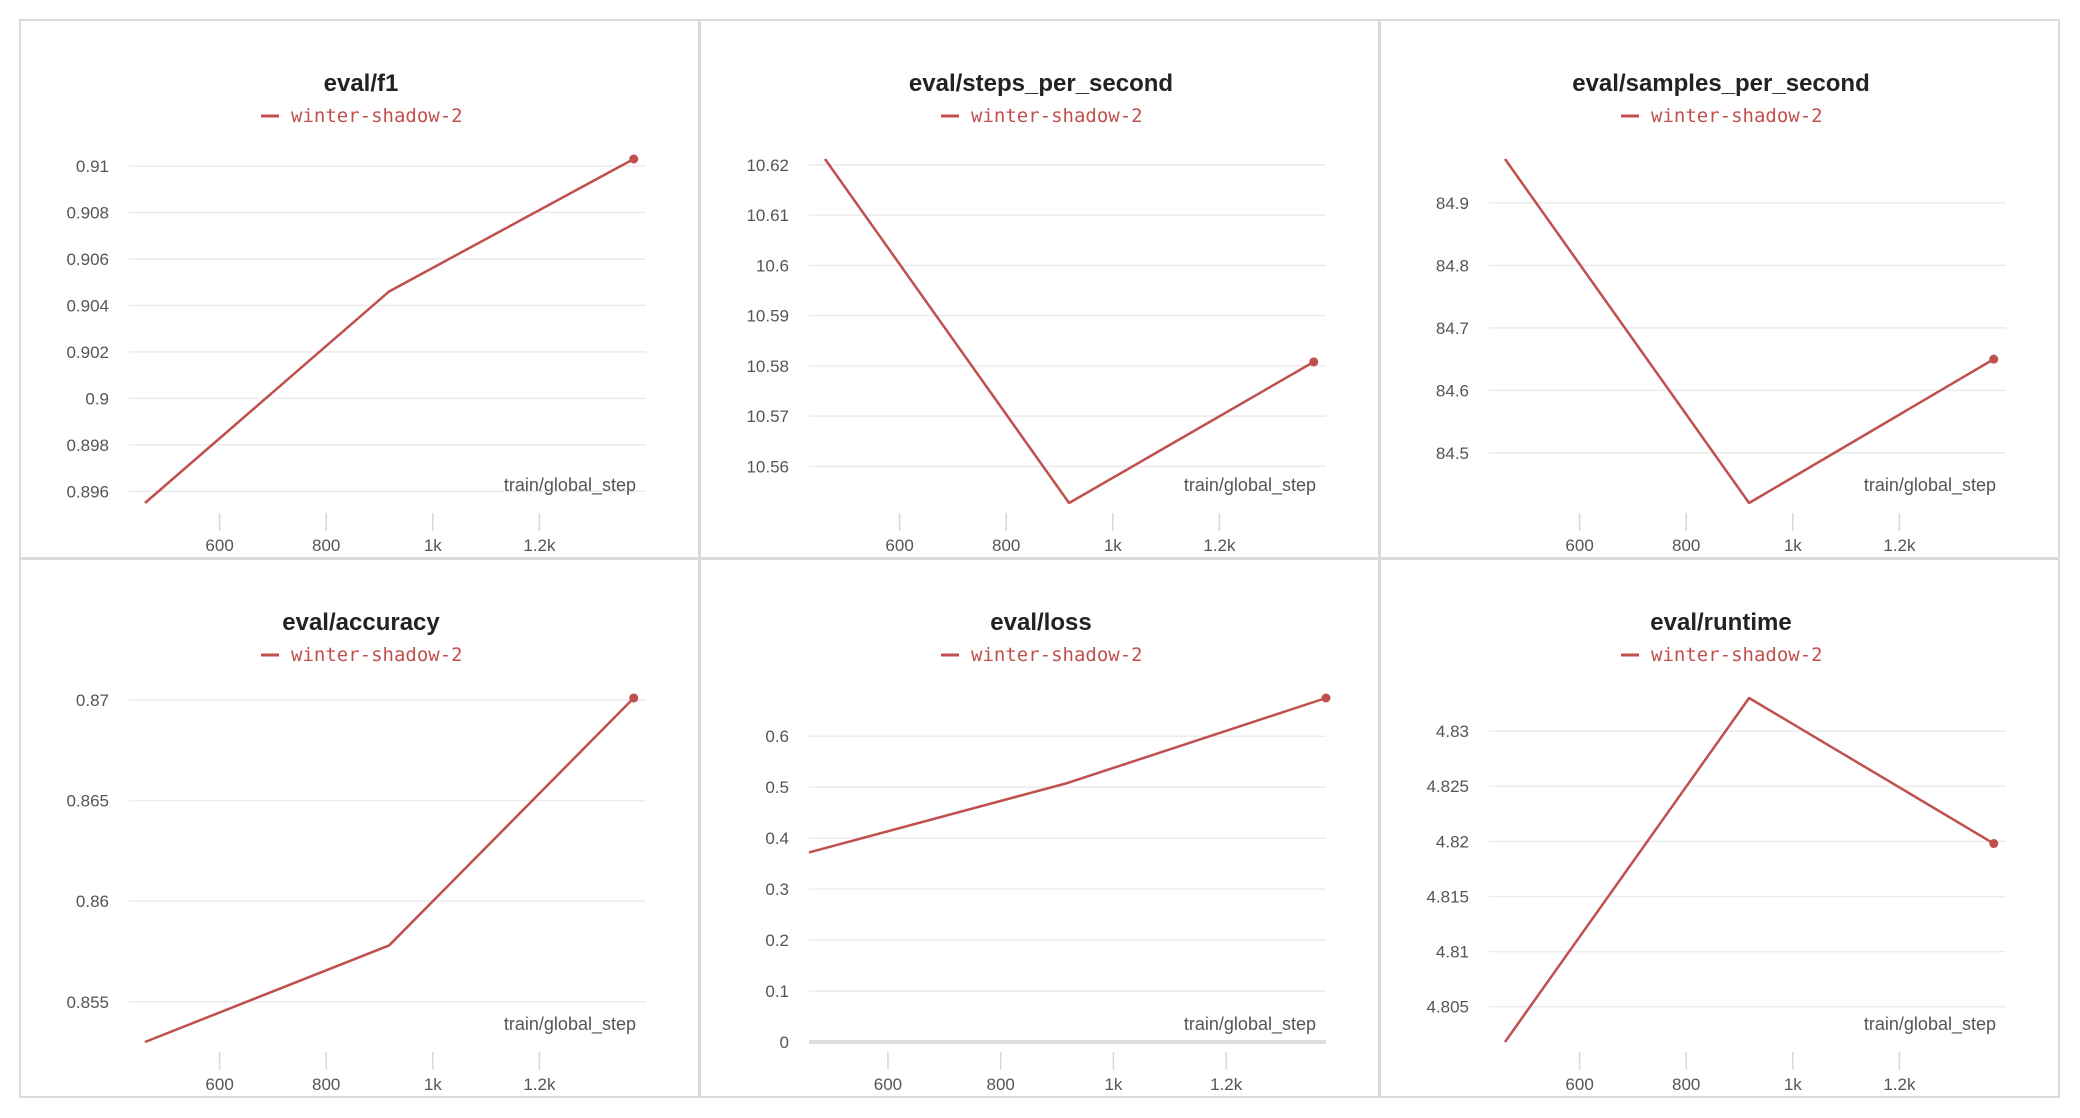 This screenshot has width=2080, height=1118. What do you see at coordinates (777, 736) in the screenshot?
I see `y-tick-label: 0.6` at bounding box center [777, 736].